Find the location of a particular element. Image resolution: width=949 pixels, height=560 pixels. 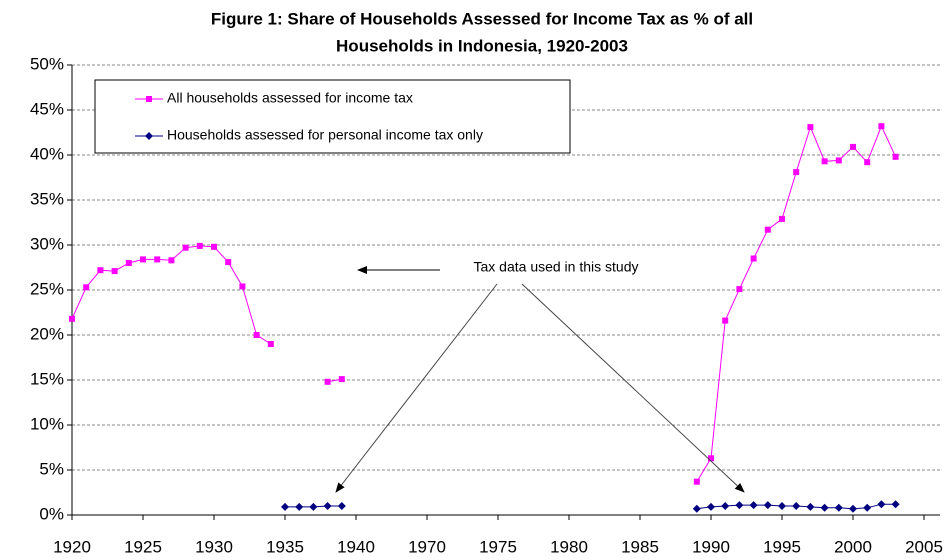

x-tick-label: 1990 is located at coordinates (711, 546).